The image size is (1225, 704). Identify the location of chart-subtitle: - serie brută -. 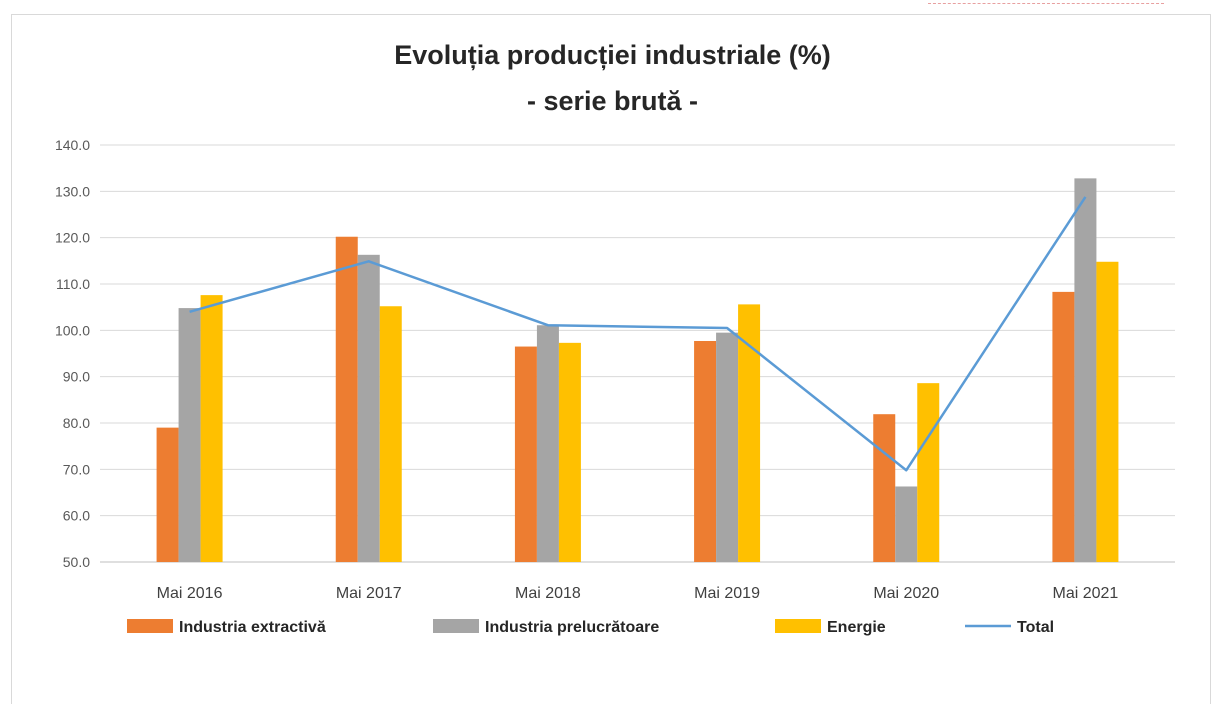
(612, 101).